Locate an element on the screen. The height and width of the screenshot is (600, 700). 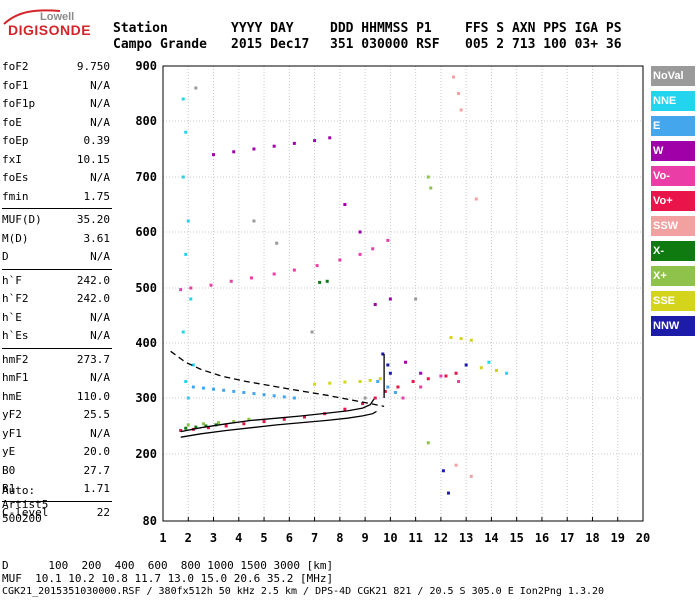
profile-curve is located at coordinates (277, 415).